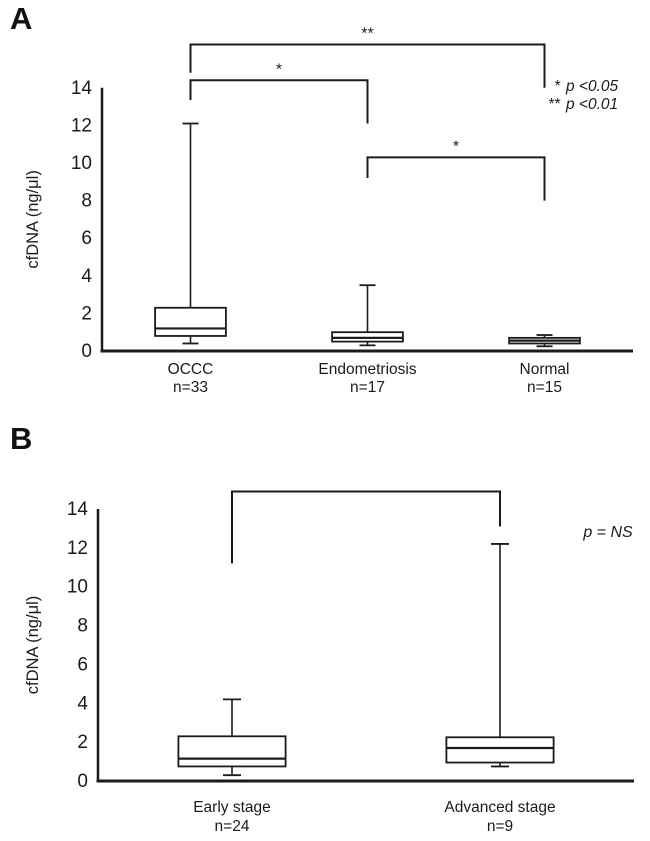 This screenshot has height=841, width=650. I want to click on panel-a-letter: A, so click(21, 18).